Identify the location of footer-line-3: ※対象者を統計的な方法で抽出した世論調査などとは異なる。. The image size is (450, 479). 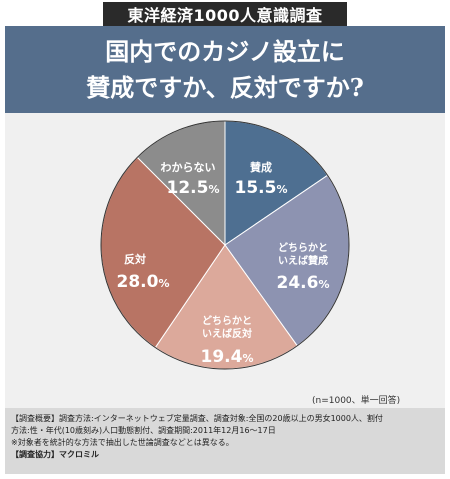
(122, 442).